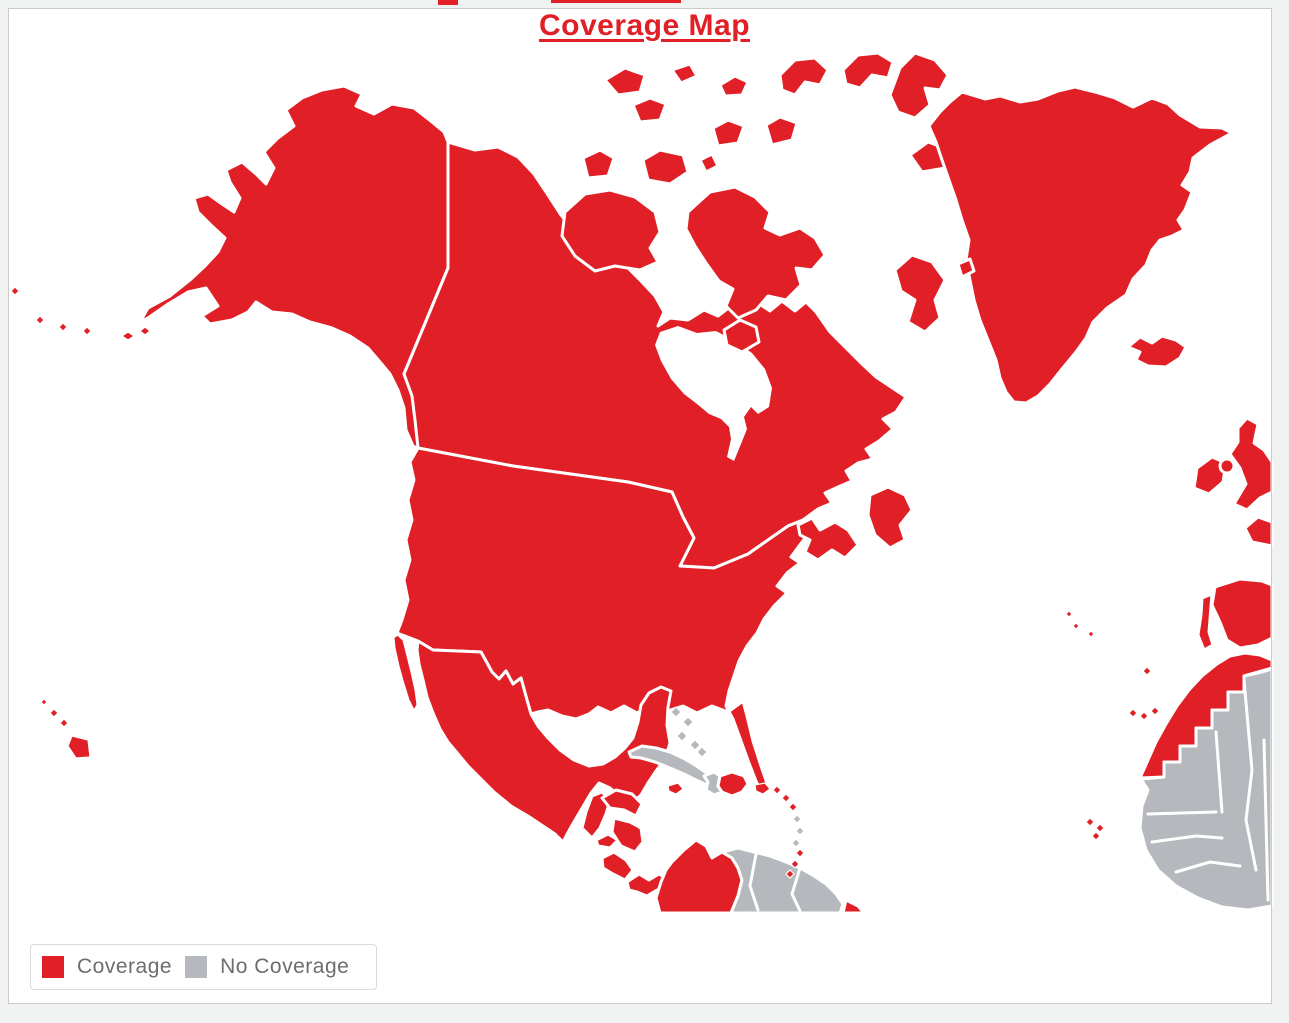  Describe the element at coordinates (622, 803) in the screenshot. I see `region-honduras` at that location.